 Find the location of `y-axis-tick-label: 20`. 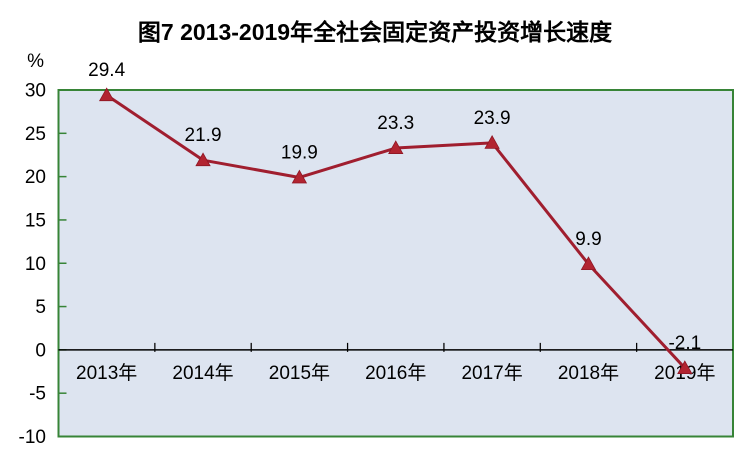

y-axis-tick-label: 20 is located at coordinates (35, 177).